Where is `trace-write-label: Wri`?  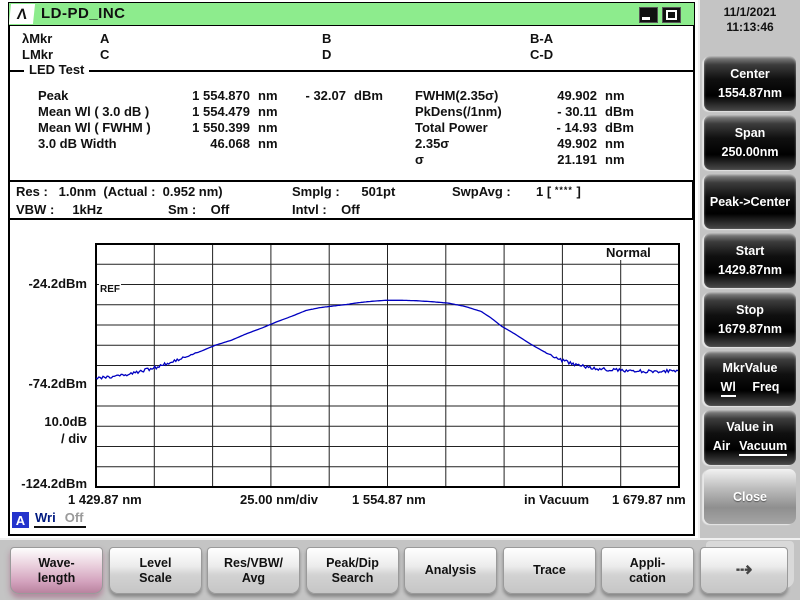
trace-write-label: Wri is located at coordinates (45, 517).